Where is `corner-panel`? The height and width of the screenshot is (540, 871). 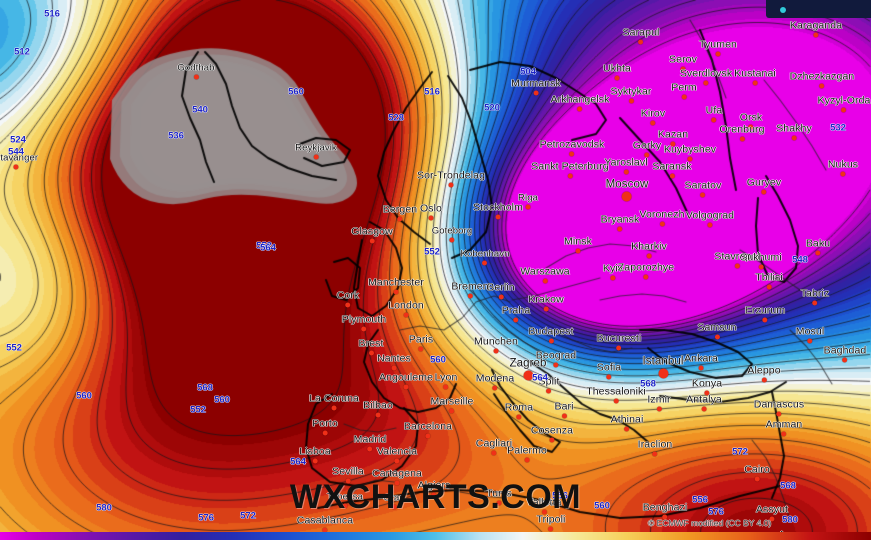
corner-panel is located at coordinates (818, 9).